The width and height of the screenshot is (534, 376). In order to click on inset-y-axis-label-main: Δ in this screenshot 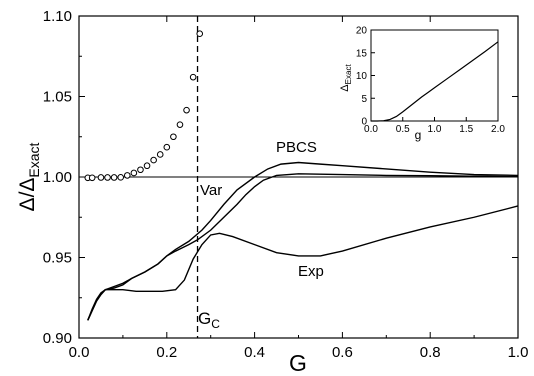, I will do `click(345, 88)`.